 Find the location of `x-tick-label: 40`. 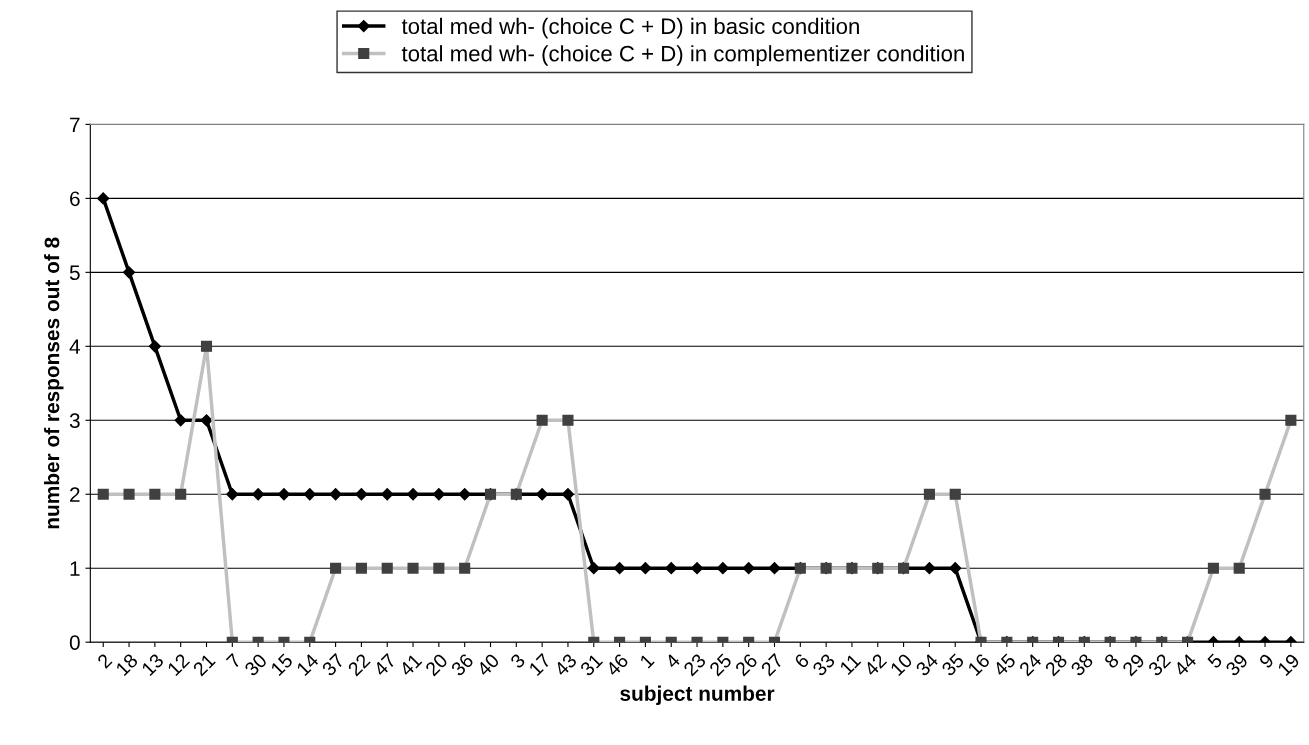

x-tick-label: 40 is located at coordinates (488, 664).